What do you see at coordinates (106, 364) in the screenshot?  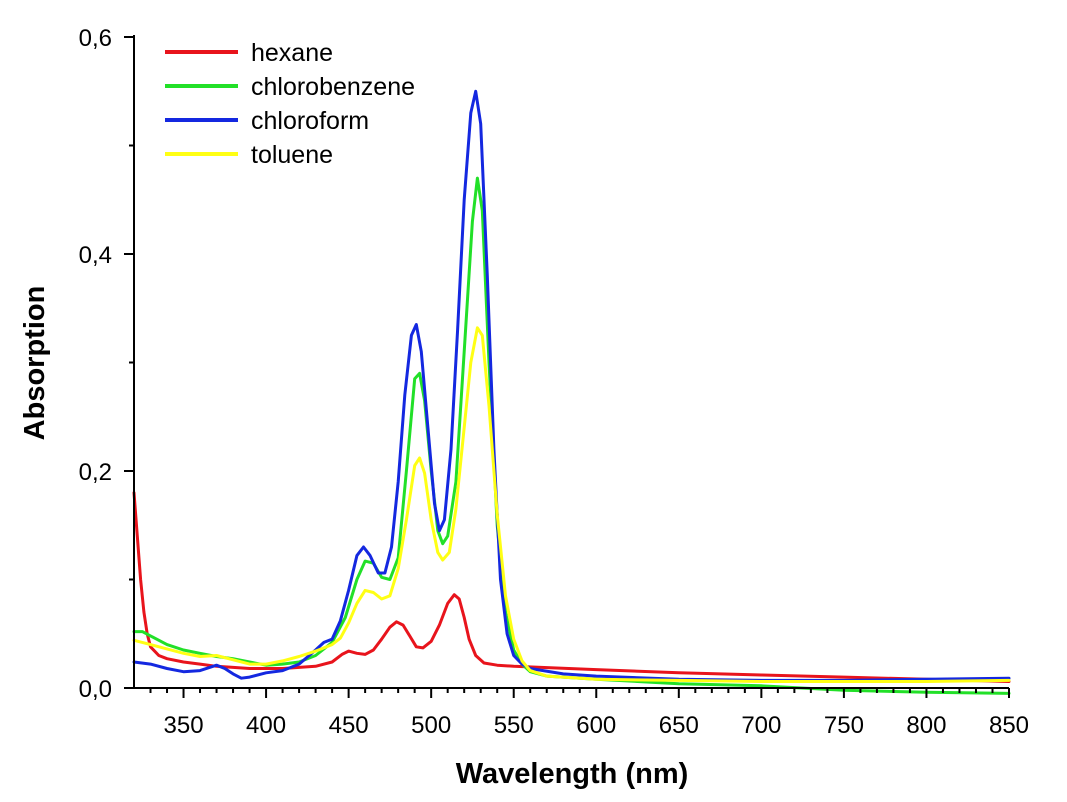 I see `y-axis-ticks: 0,0 0,2 0,4 0,6` at bounding box center [106, 364].